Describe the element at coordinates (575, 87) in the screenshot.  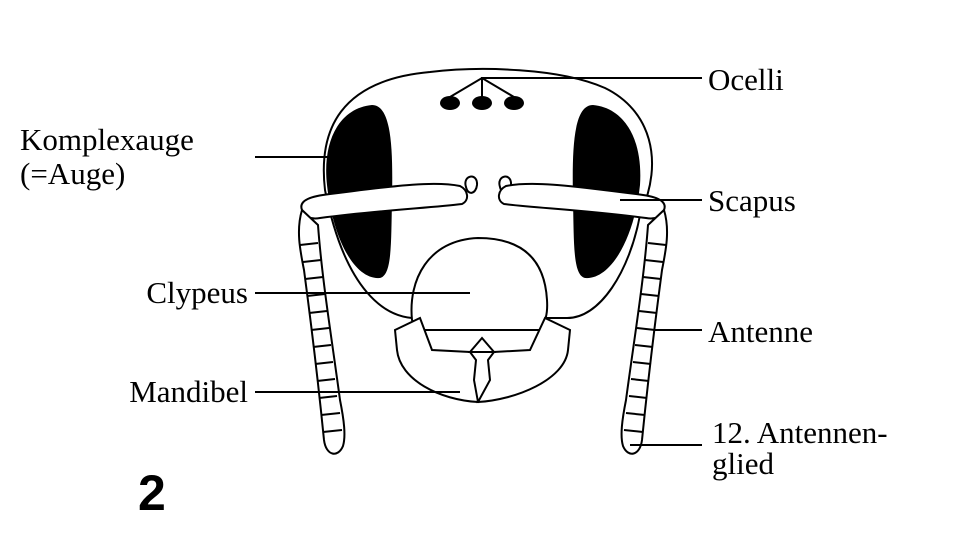
I see `ocelli-leader` at that location.